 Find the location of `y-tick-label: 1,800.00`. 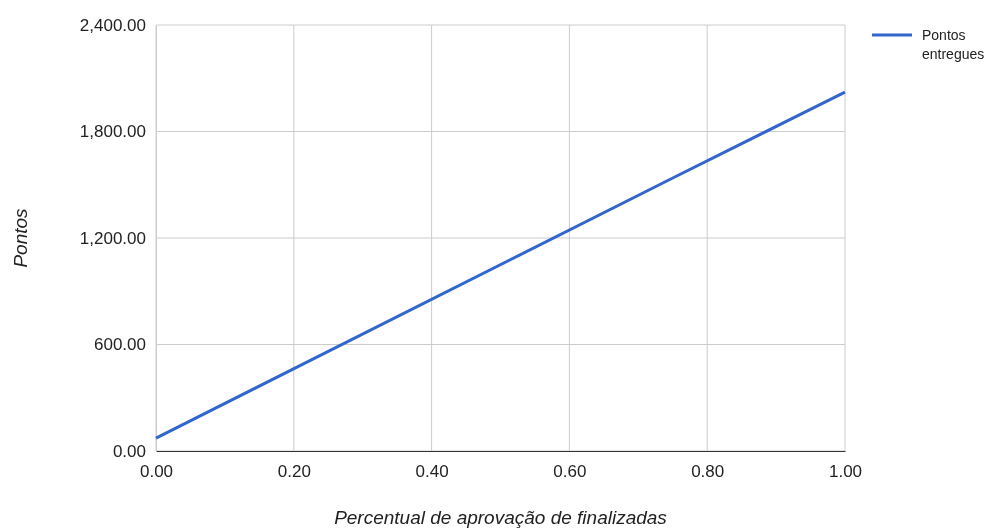

y-tick-label: 1,800.00 is located at coordinates (112, 132).